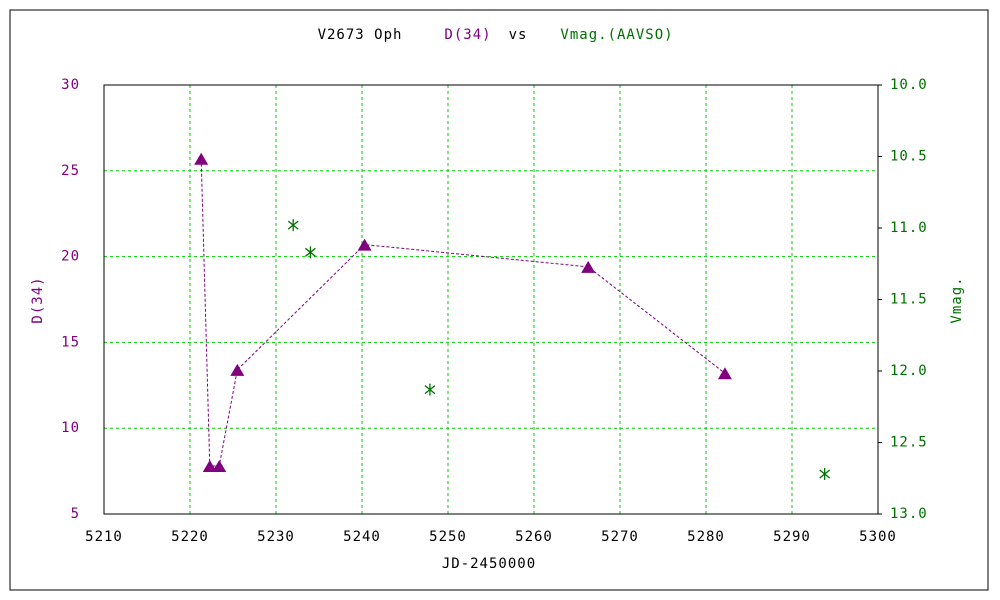 The height and width of the screenshot is (600, 1000). Describe the element at coordinates (70, 85) in the screenshot. I see `y-tick-label: 30` at that location.